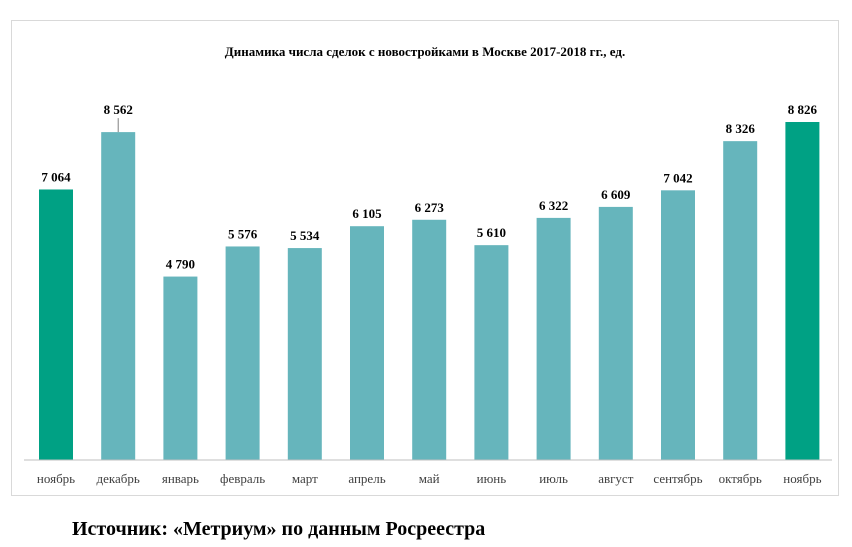 The height and width of the screenshot is (547, 852). What do you see at coordinates (616, 478) in the screenshot?
I see `category-label: август` at bounding box center [616, 478].